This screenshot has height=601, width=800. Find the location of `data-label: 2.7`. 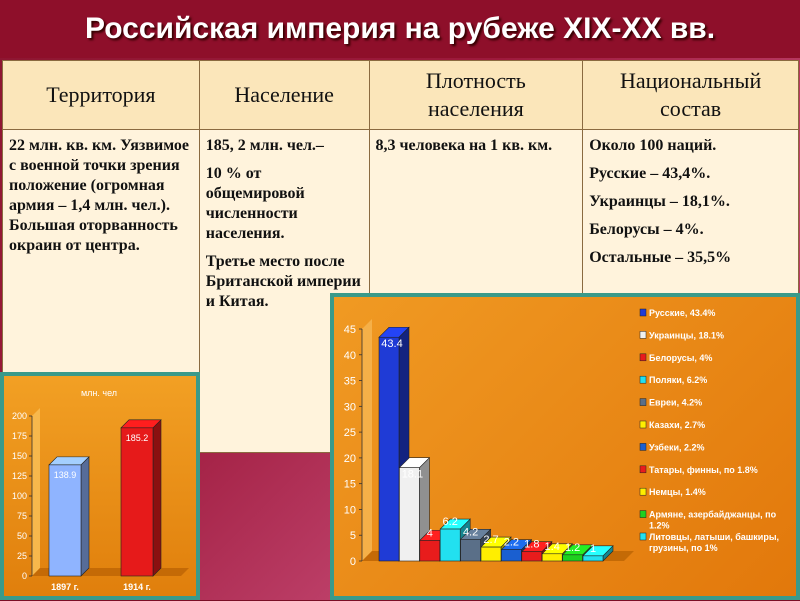

data-label: 2.7 is located at coordinates (490, 540).